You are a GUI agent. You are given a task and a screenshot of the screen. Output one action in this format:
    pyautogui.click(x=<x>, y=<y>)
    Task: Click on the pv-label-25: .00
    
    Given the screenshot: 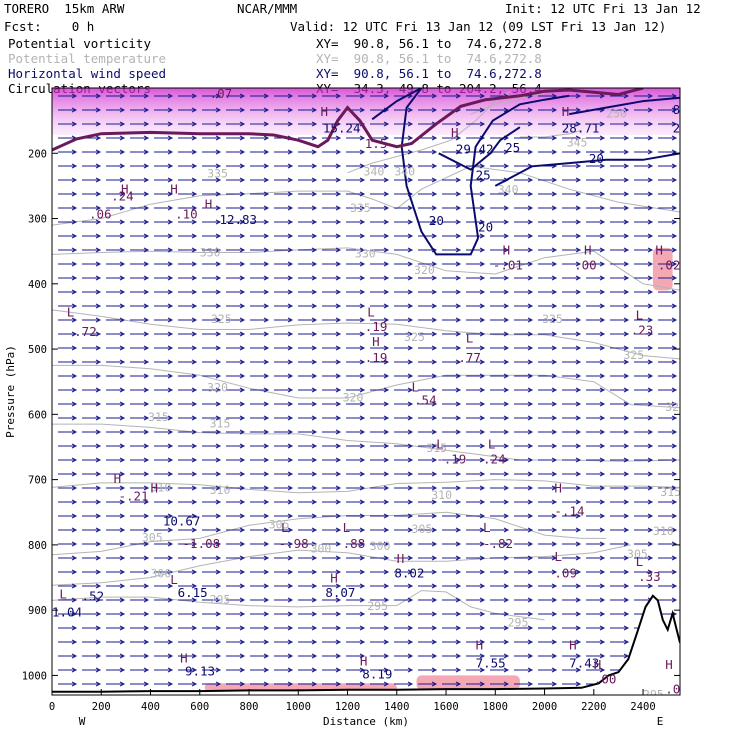 What is the action you would take?
    pyautogui.click(x=676, y=689)
    